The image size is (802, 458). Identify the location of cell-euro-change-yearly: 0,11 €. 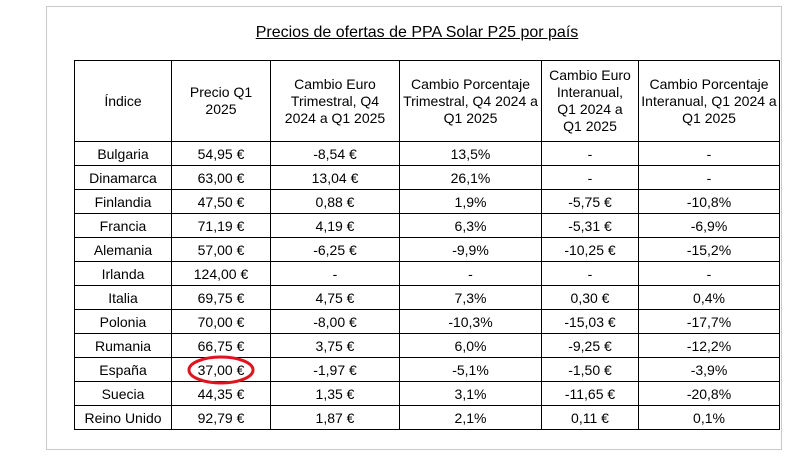
(590, 417).